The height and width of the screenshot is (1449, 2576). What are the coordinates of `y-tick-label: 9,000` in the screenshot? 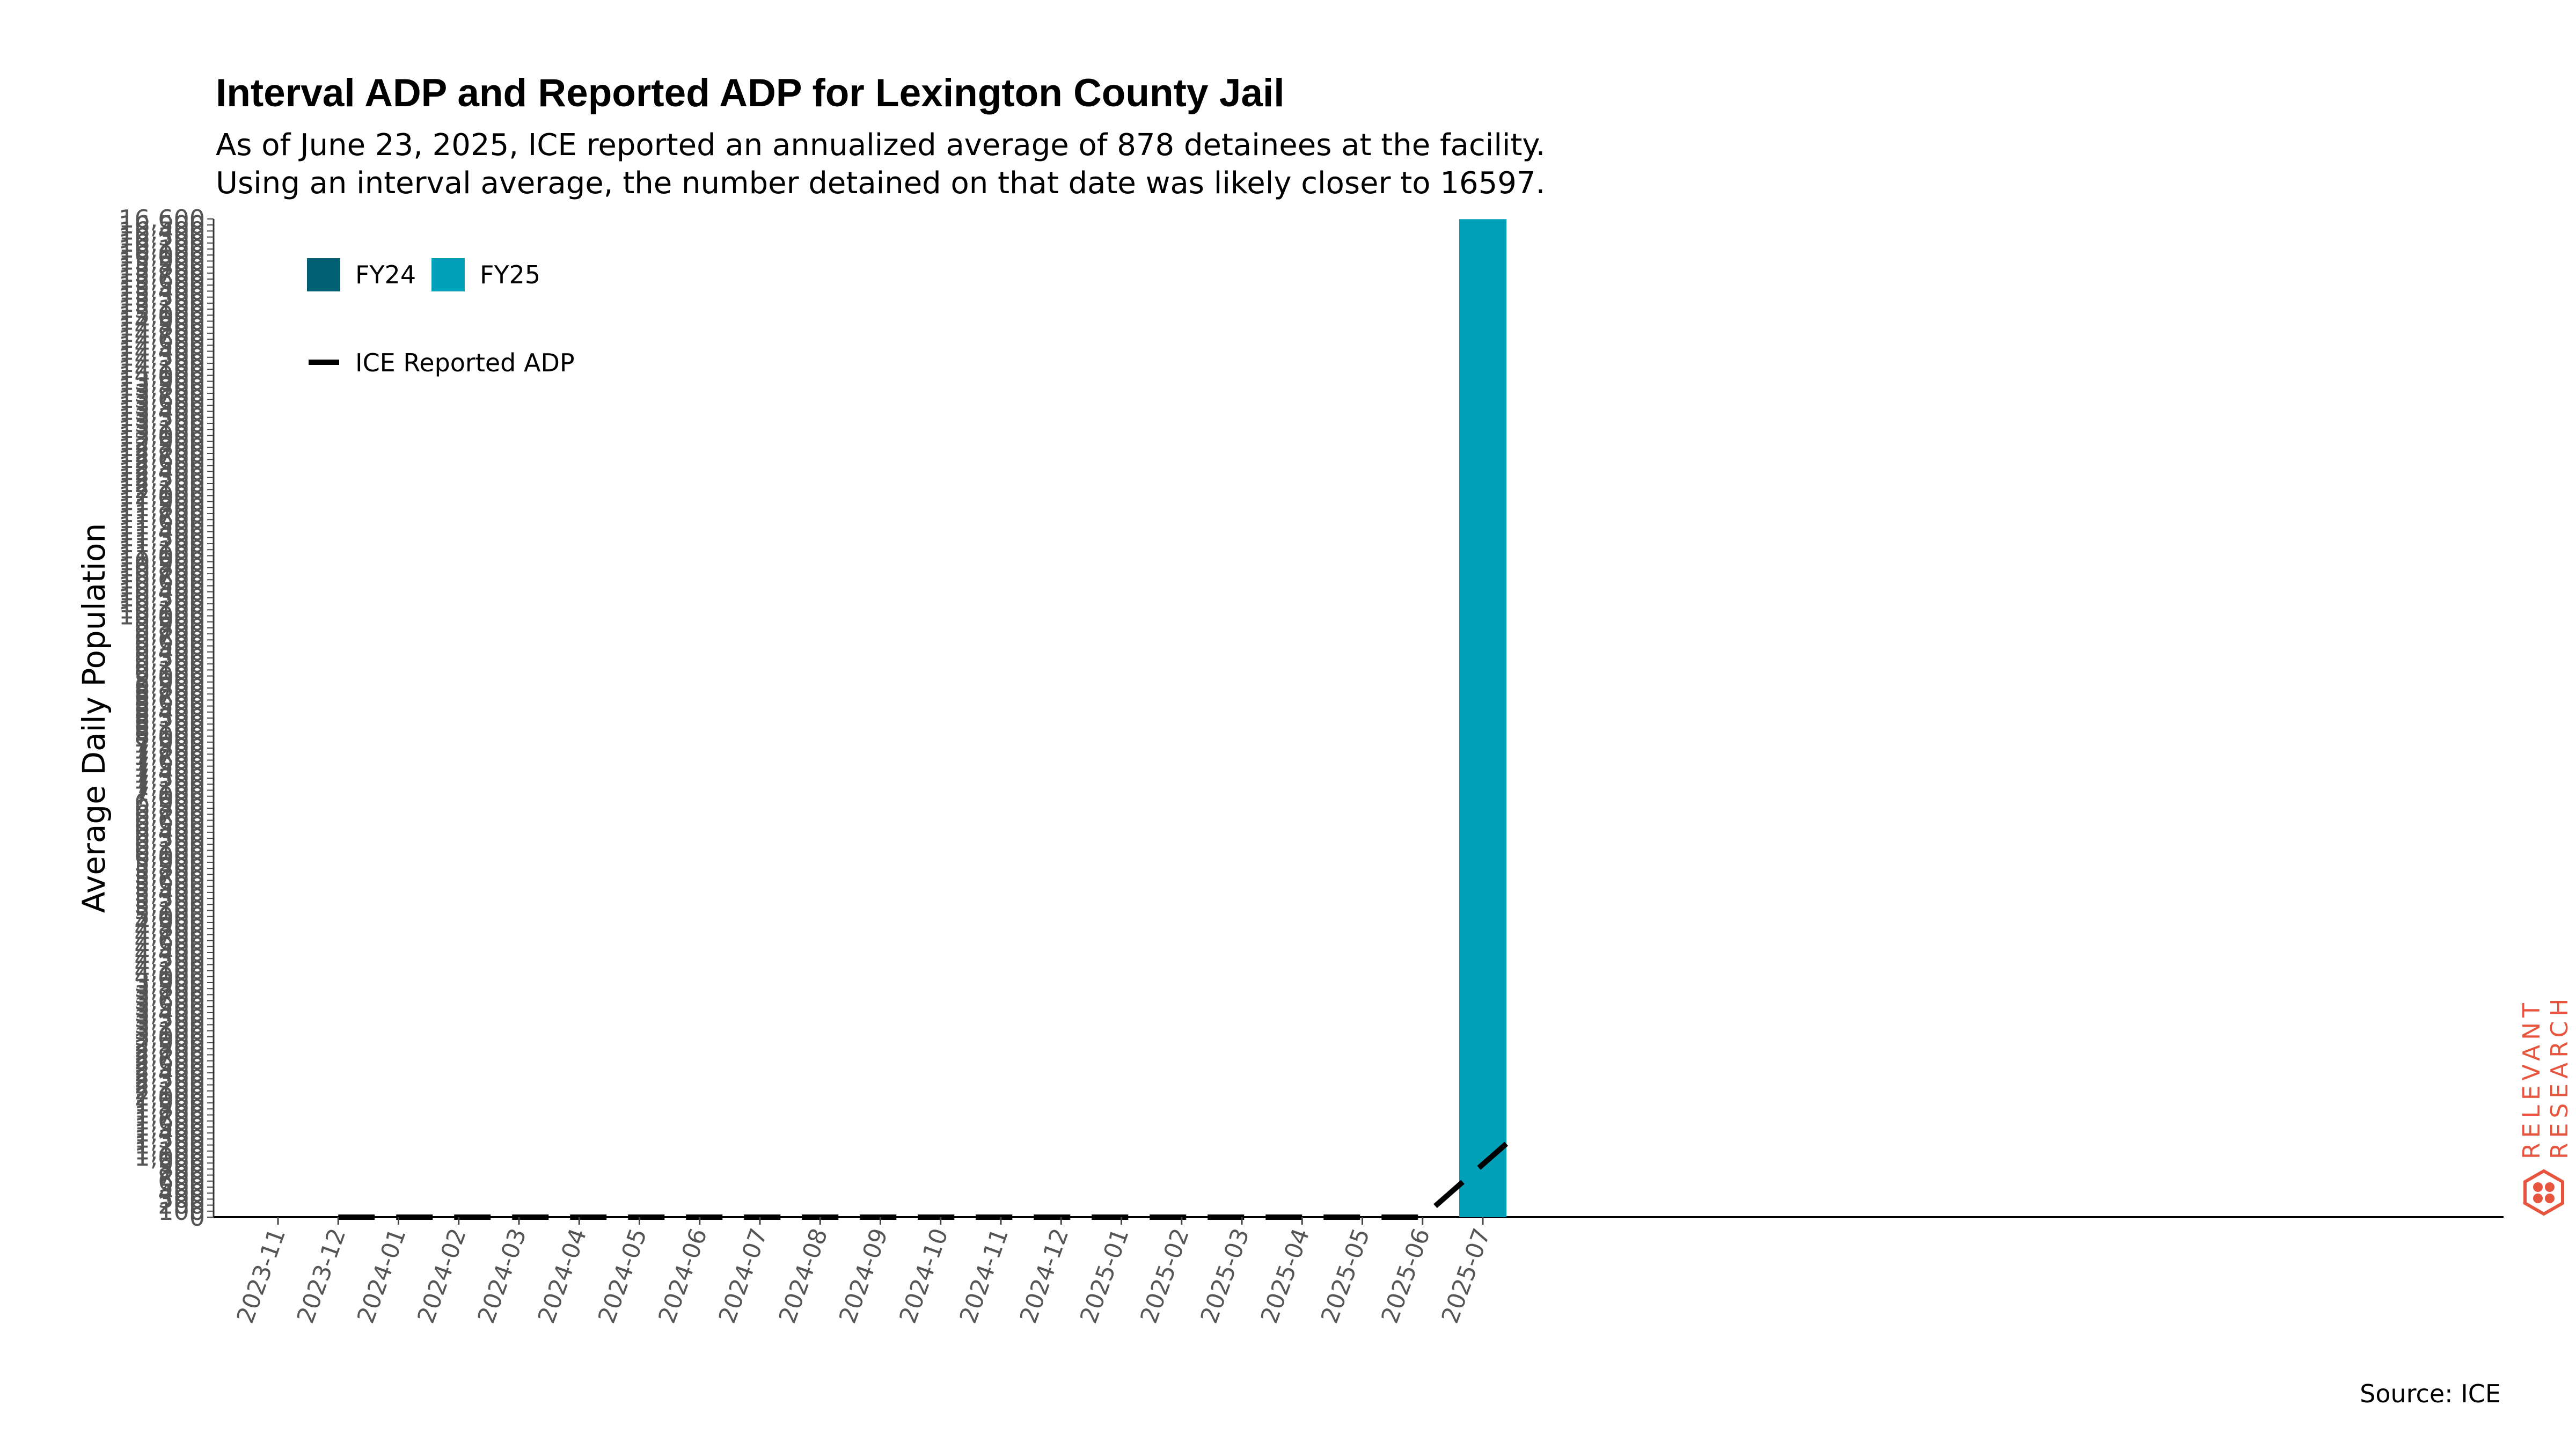 It's located at (169, 676).